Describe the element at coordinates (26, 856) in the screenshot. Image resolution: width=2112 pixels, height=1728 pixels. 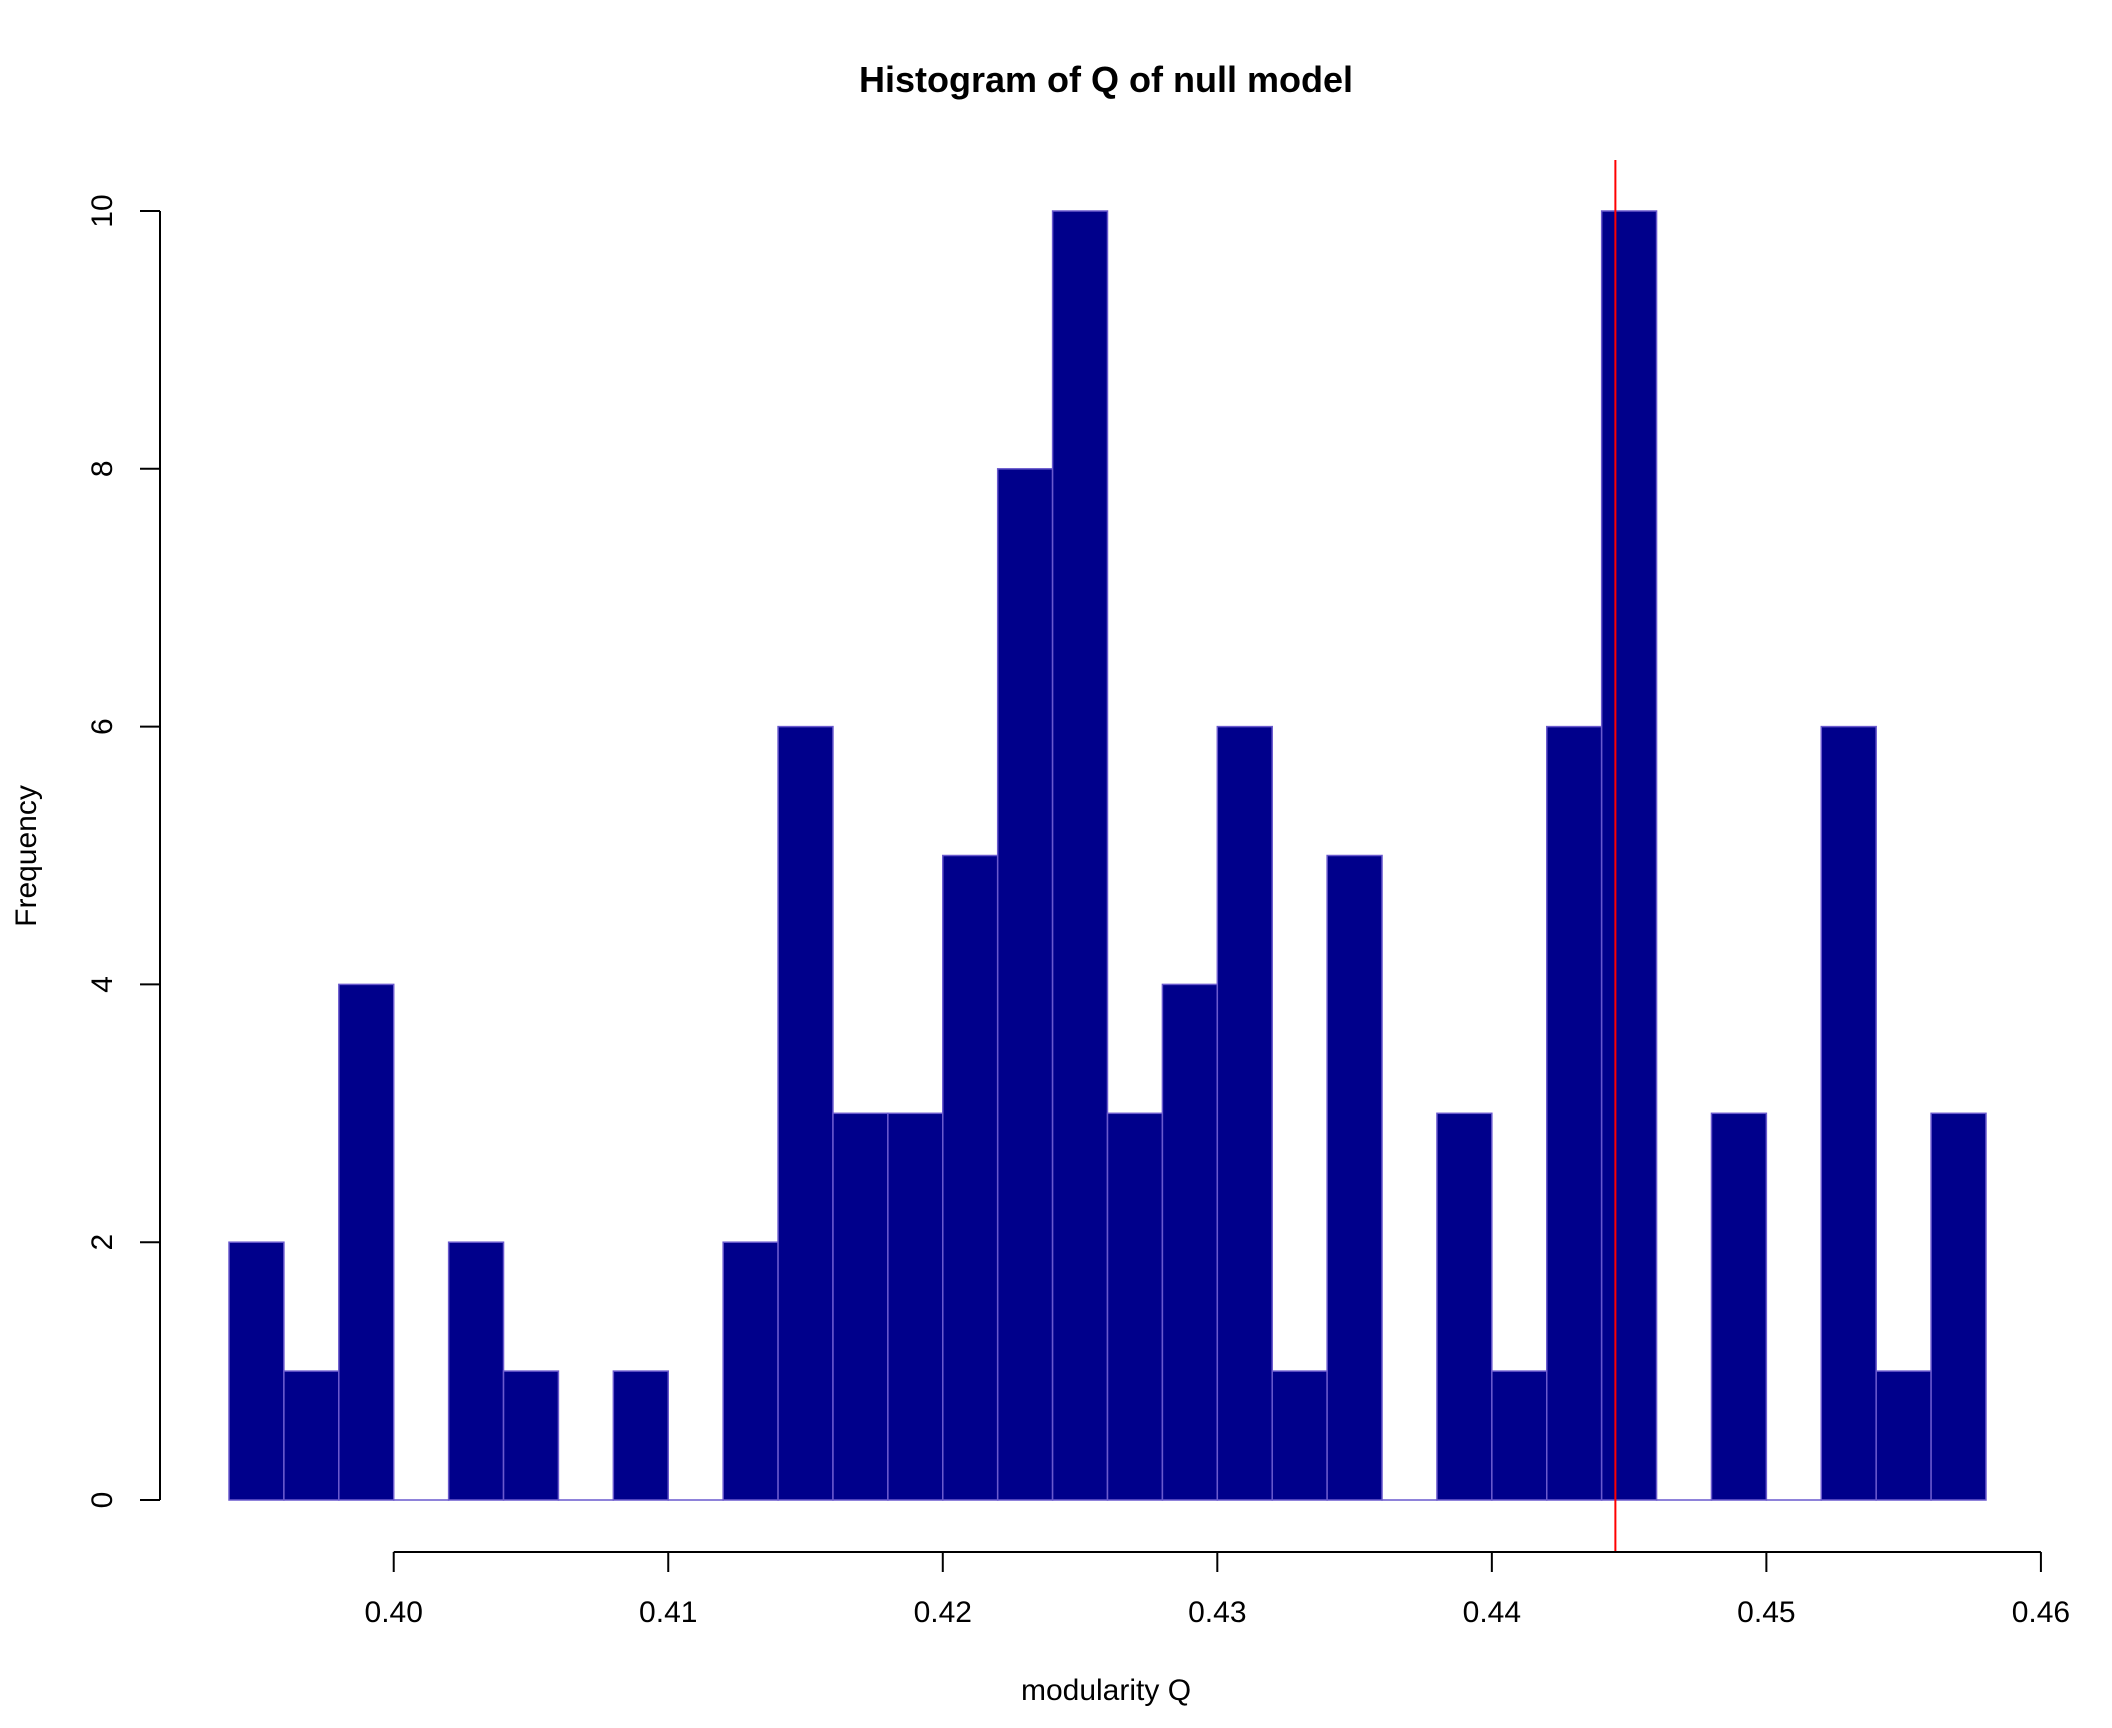
I see `y-axis-label: Frequency` at that location.